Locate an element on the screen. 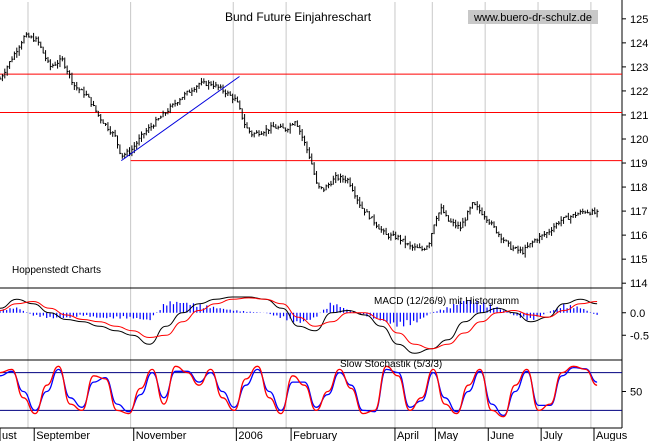  stochastic-lines is located at coordinates (299, 391).